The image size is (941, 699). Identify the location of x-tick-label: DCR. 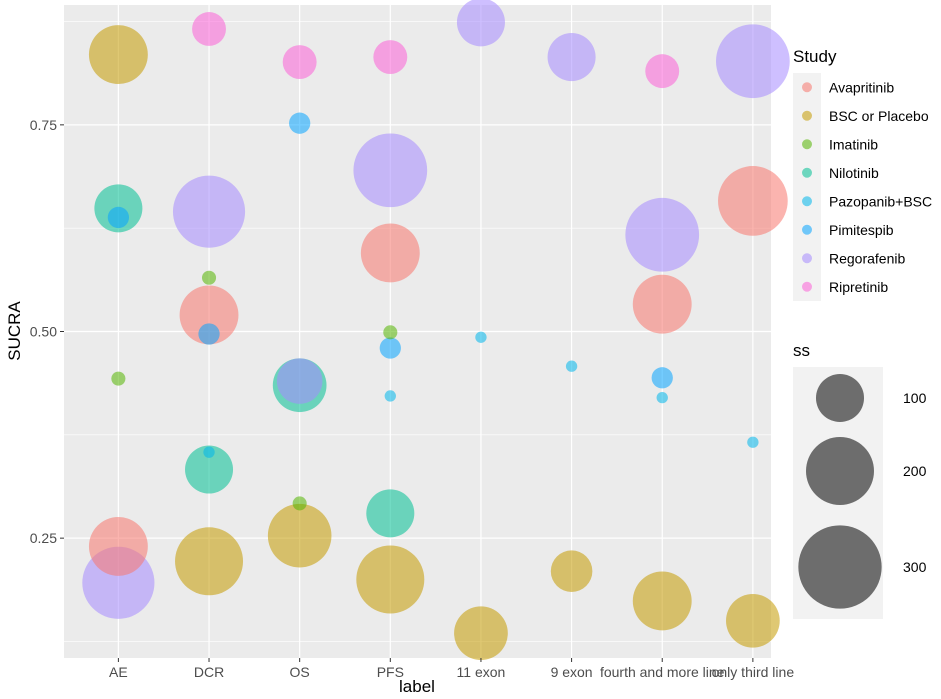
(209, 672).